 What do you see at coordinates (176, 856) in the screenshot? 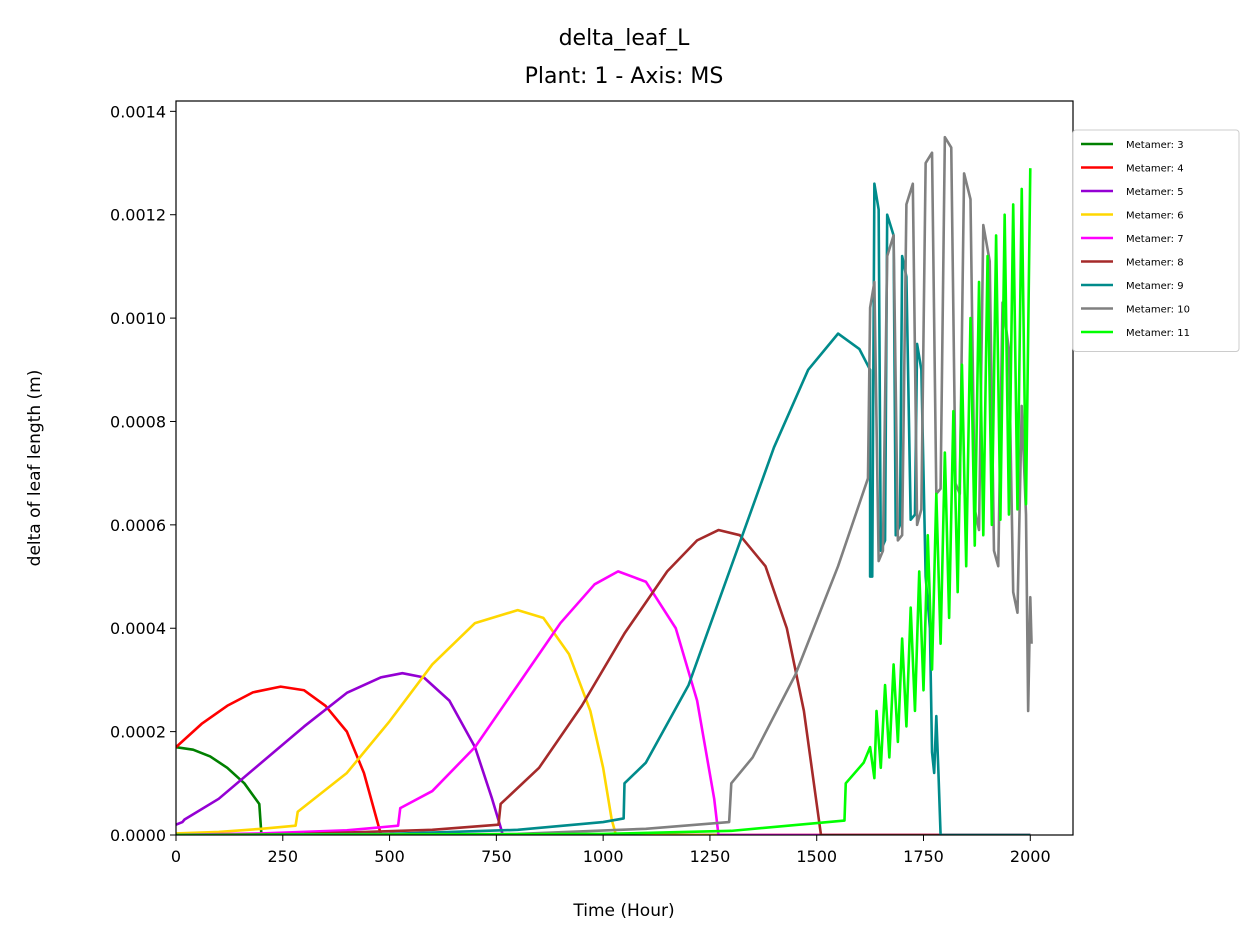
I see `x-tick-label: 0` at bounding box center [176, 856].